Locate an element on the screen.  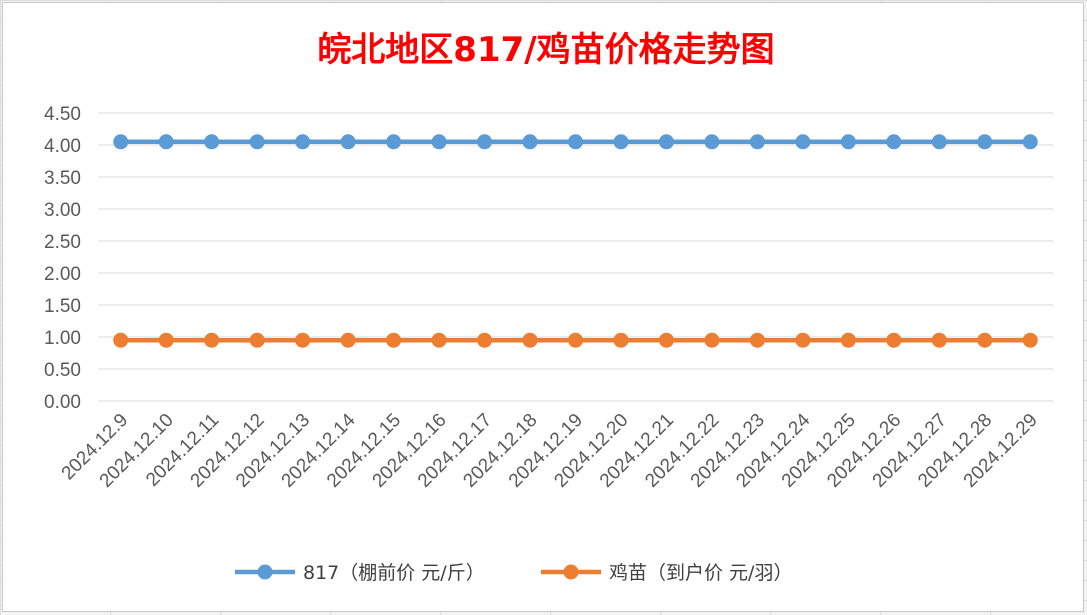
legend-item-2: 鸡苗（到户价 元/羽） is located at coordinates (666, 573).